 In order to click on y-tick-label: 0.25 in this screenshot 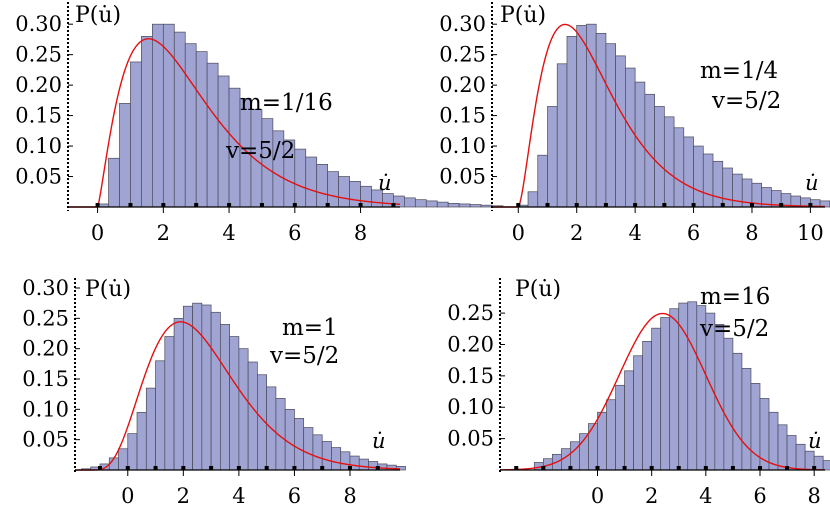, I will do `click(38, 55)`.